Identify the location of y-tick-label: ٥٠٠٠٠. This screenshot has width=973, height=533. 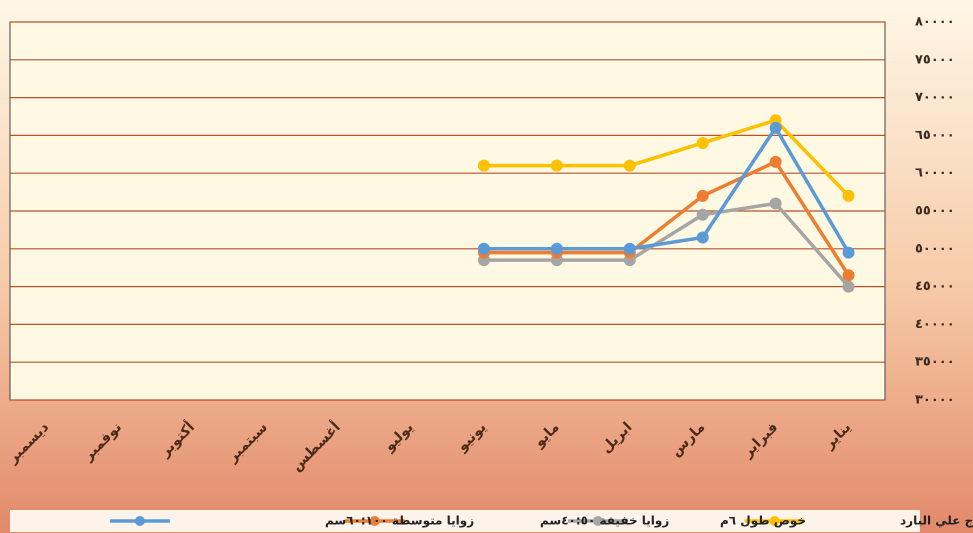
(935, 248).